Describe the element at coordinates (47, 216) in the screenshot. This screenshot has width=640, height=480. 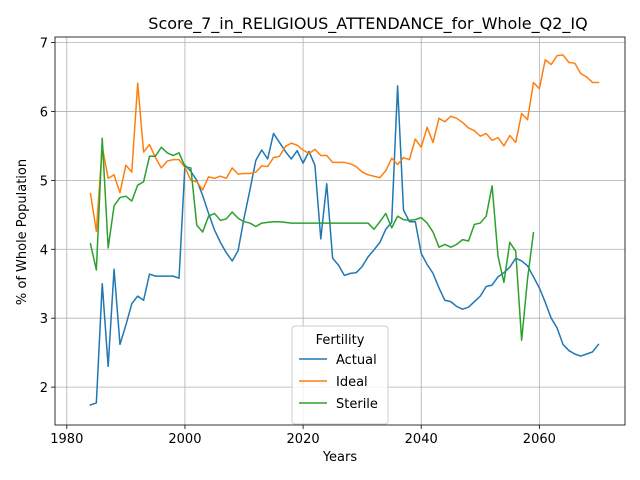
I see `y-axis-ticks: 2 3 4 5 6 7` at that location.